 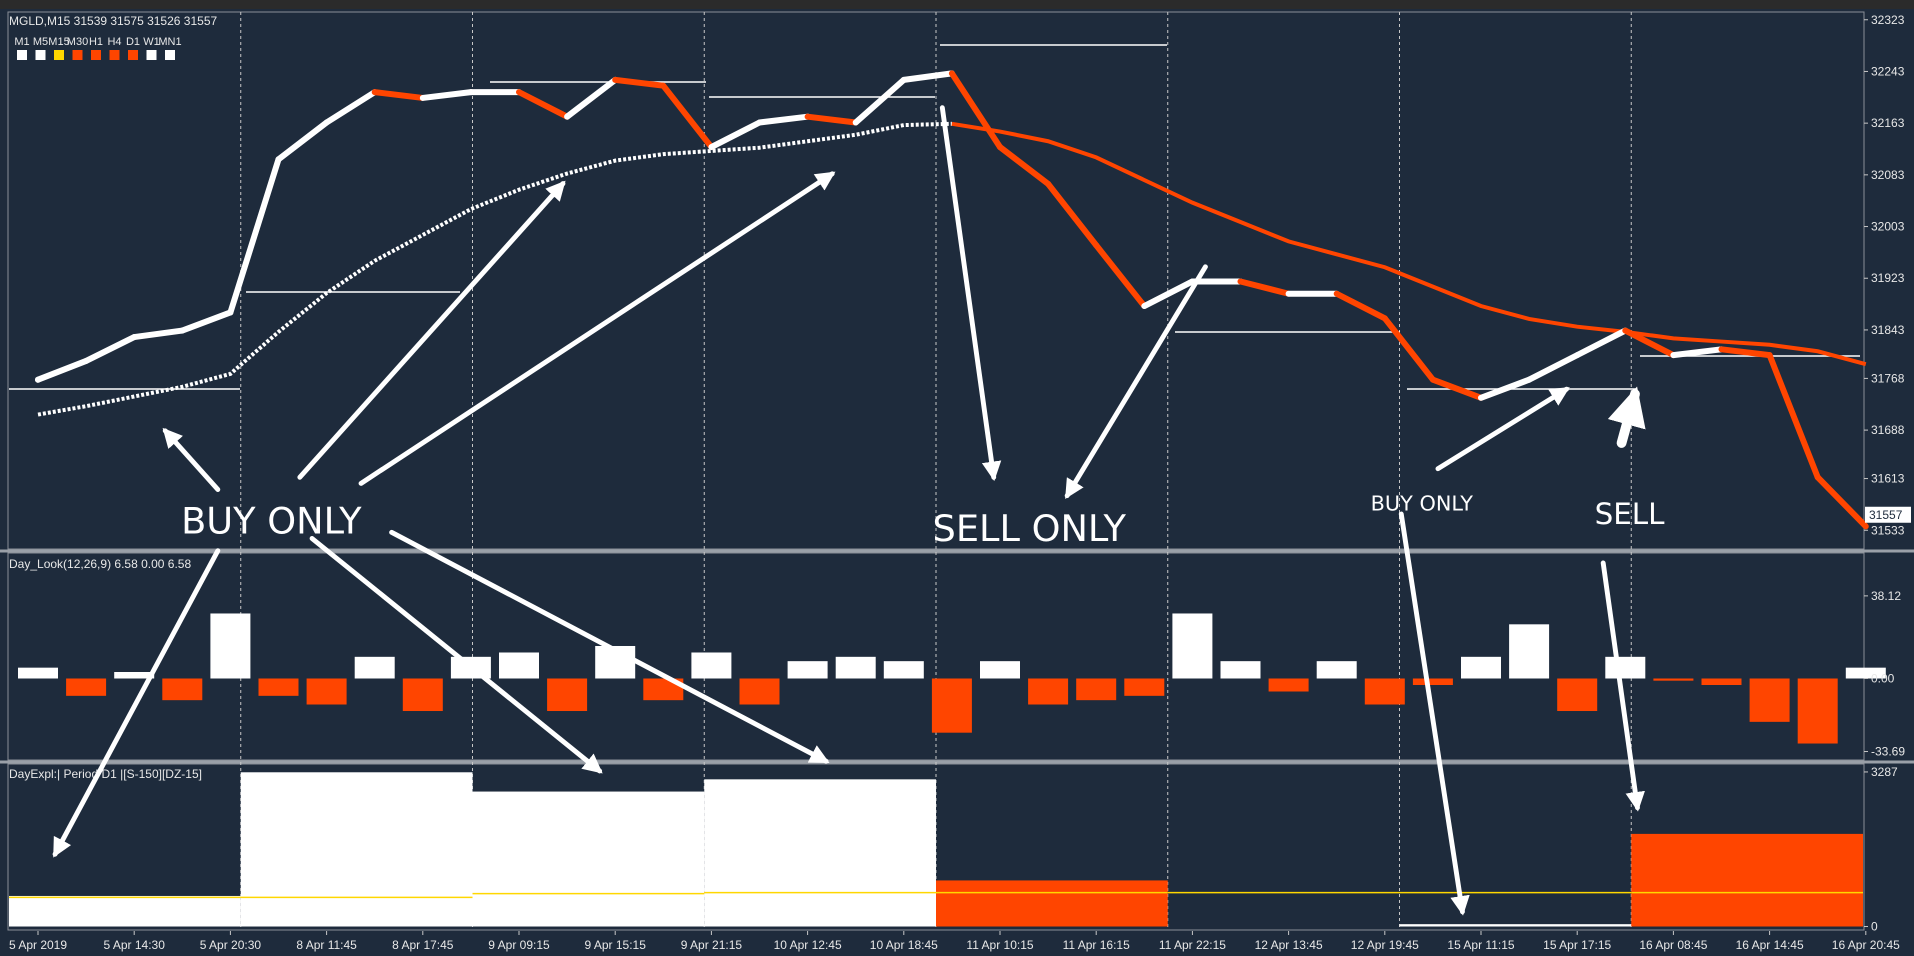 What do you see at coordinates (169, 42) in the screenshot?
I see `timeframe-label: MN1` at bounding box center [169, 42].